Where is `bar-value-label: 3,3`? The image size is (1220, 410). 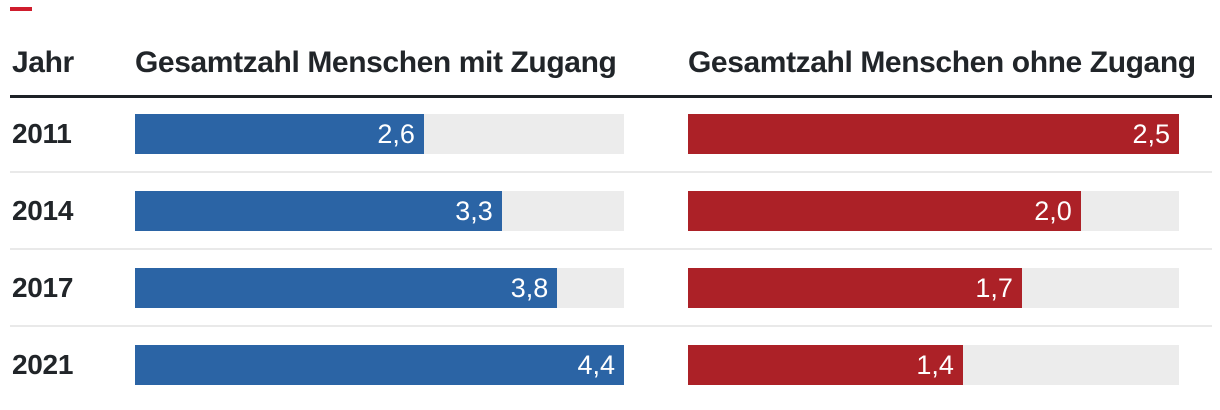
bar-value-label: 3,3 is located at coordinates (474, 211).